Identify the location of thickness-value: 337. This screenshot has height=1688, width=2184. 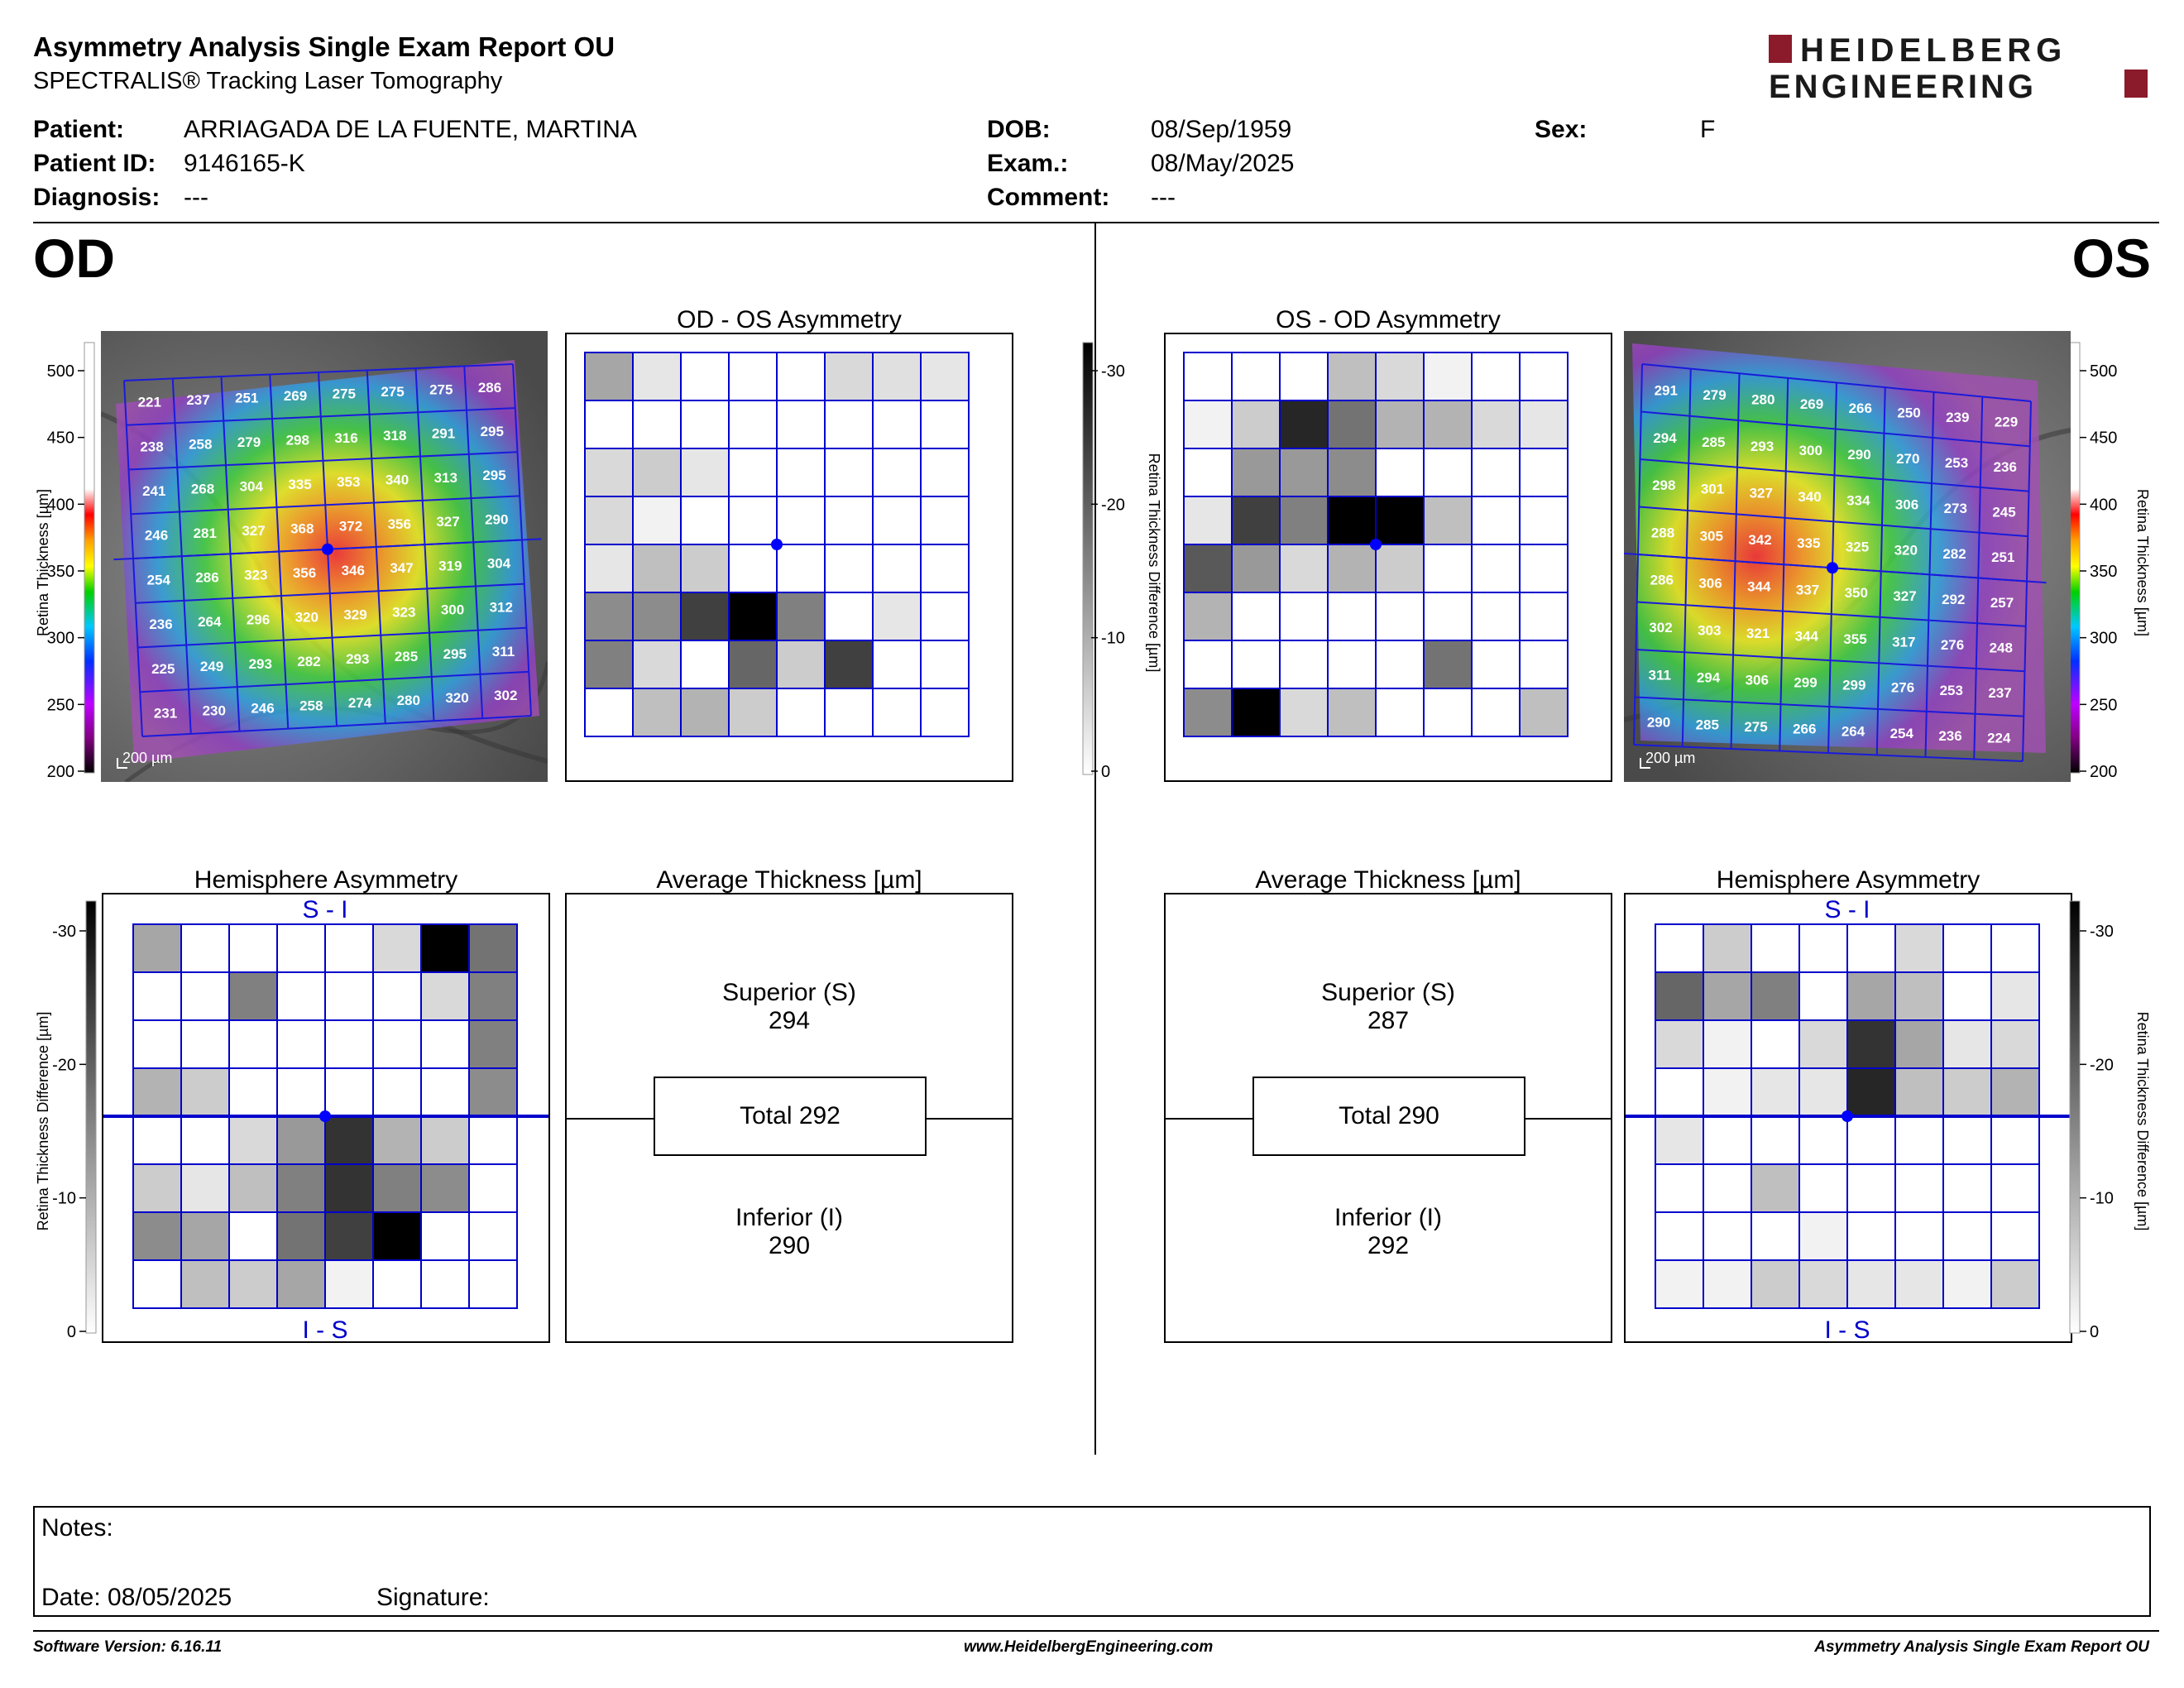
(1807, 589).